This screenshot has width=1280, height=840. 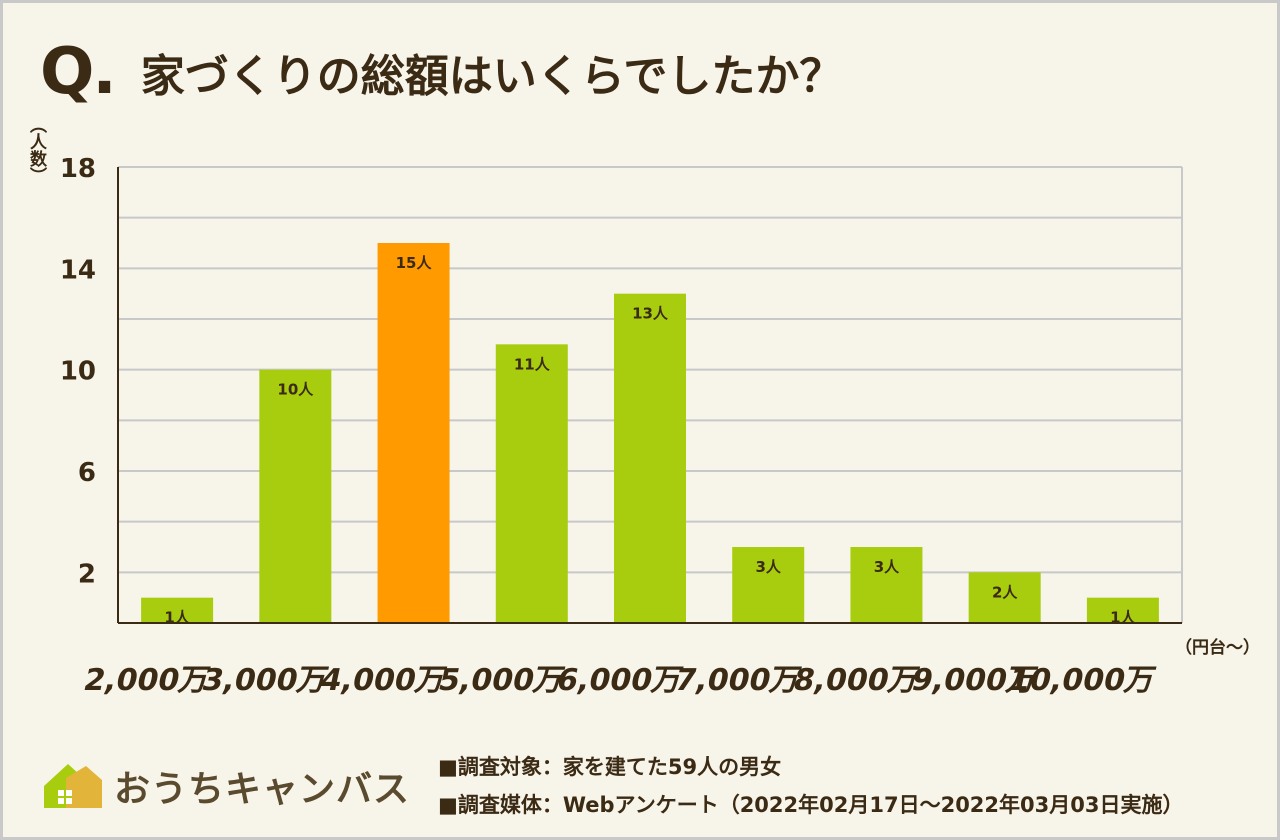 I want to click on house-logo-icon, so click(x=73, y=786).